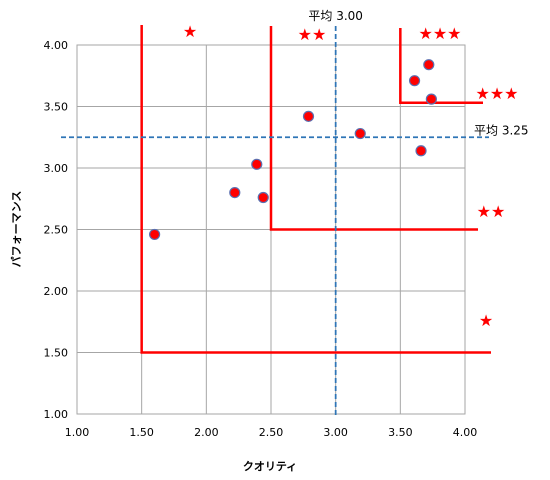 The width and height of the screenshot is (550, 480). Describe the element at coordinates (465, 432) in the screenshot. I see `x-tick-label: 4.00` at that location.